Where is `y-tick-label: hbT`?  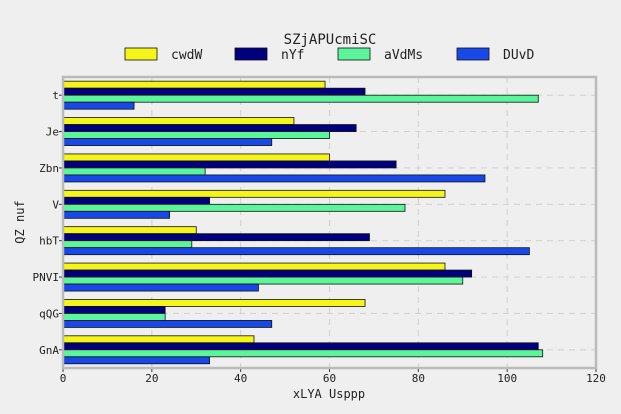 y-tick-label: hbT is located at coordinates (49, 241).